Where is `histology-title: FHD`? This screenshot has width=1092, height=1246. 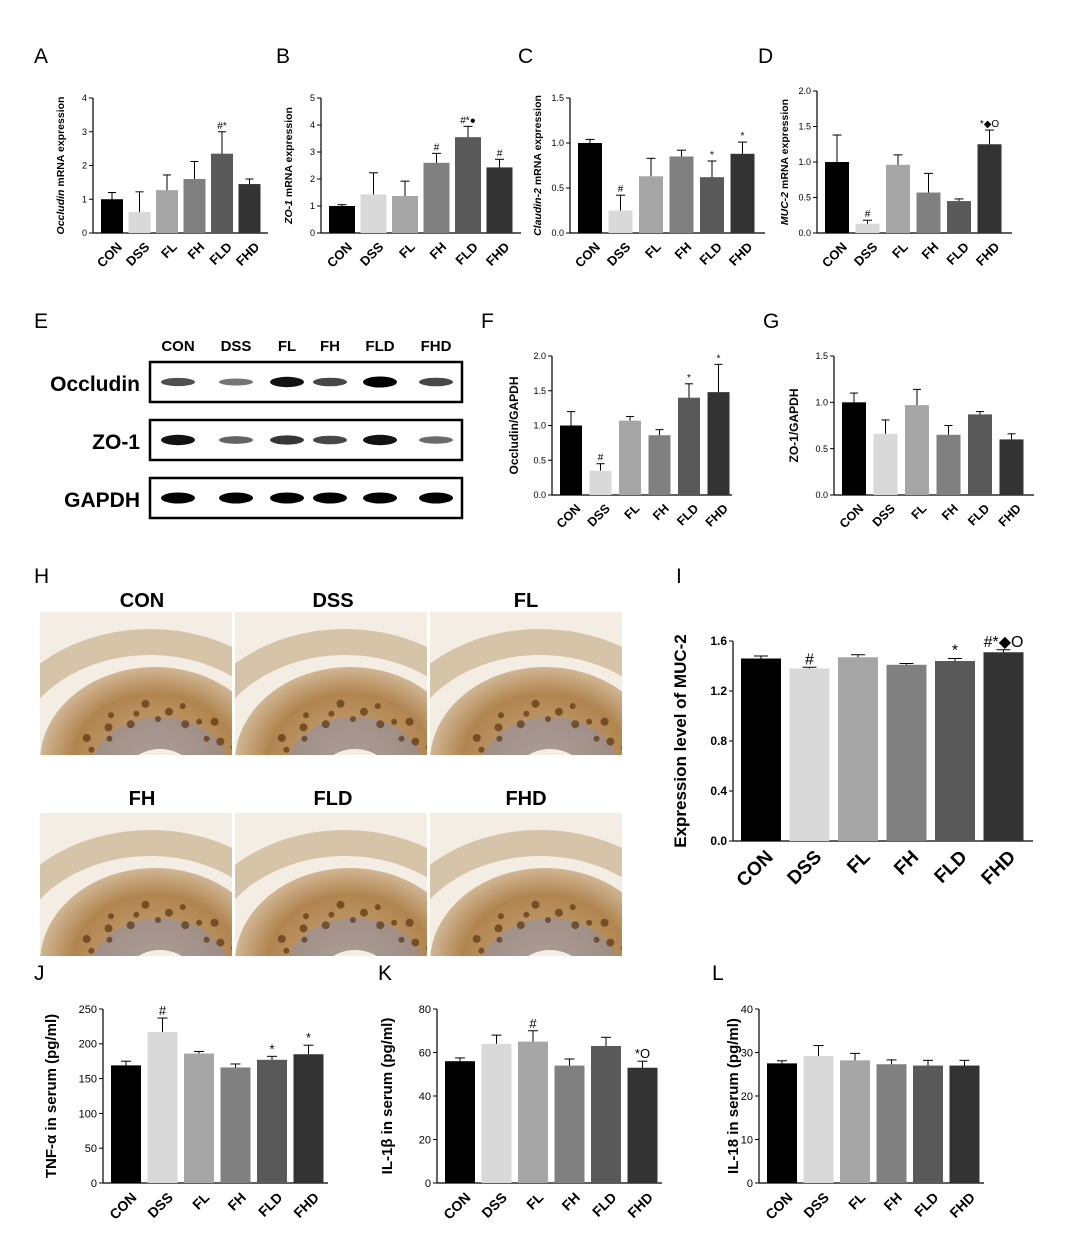 histology-title: FHD is located at coordinates (525, 799).